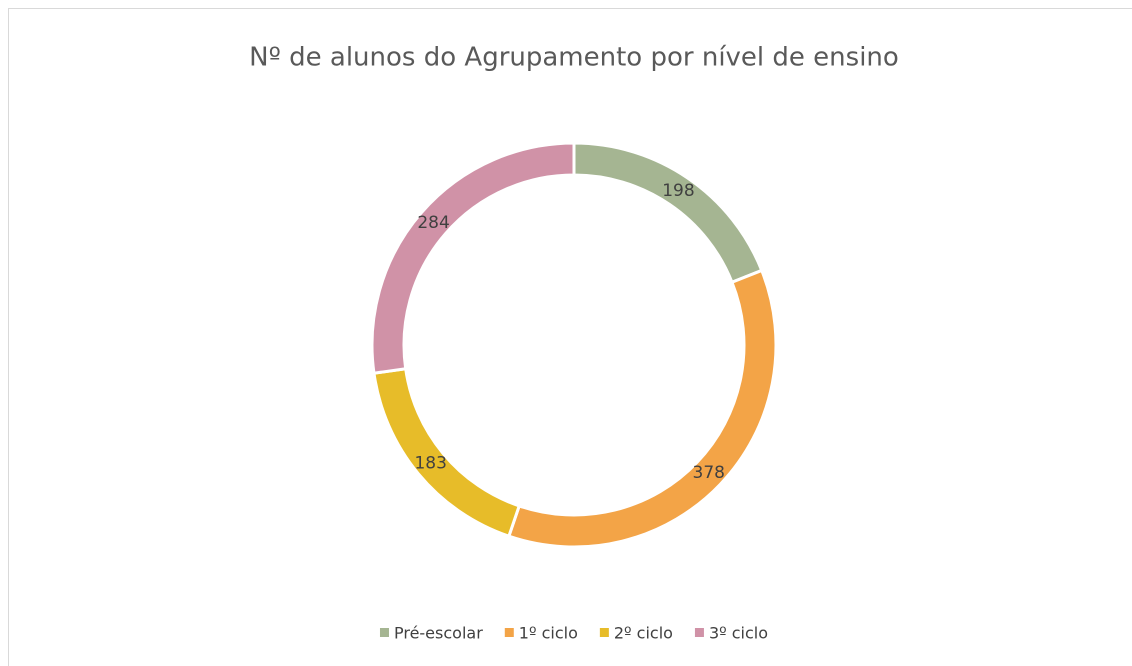 Image resolution: width=1132 pixels, height=666 pixels. Describe the element at coordinates (430, 464) in the screenshot. I see `data-label: 183` at that location.